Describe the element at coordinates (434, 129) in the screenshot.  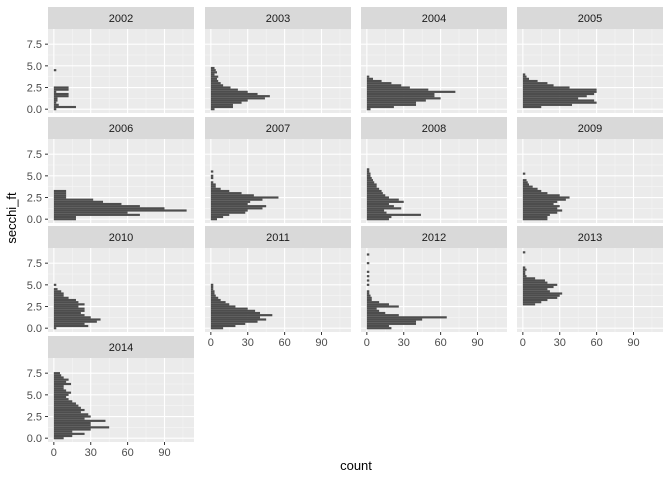
I see `facet-strip-label: 2008` at that location.